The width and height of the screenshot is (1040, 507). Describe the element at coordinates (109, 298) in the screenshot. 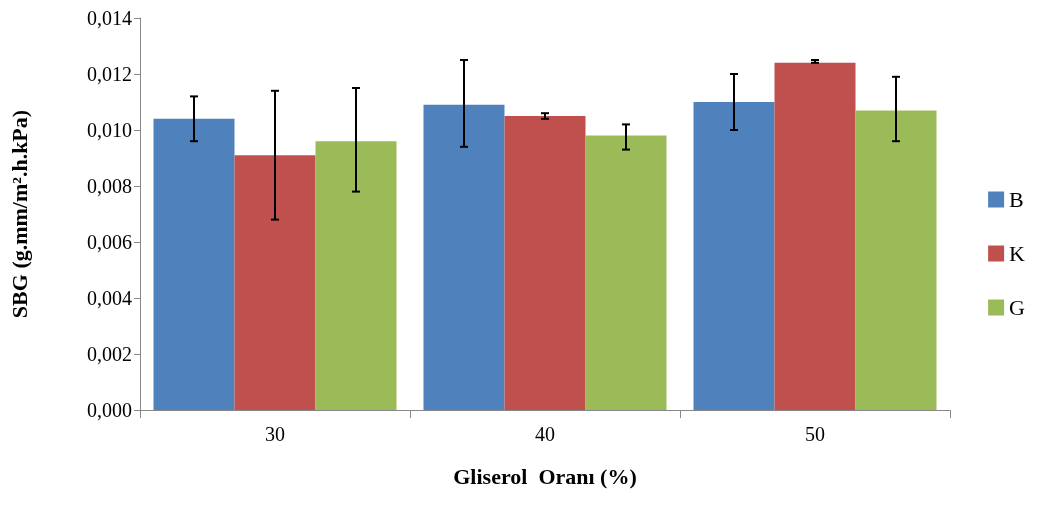

I see `y-tick-label: 0,004` at that location.